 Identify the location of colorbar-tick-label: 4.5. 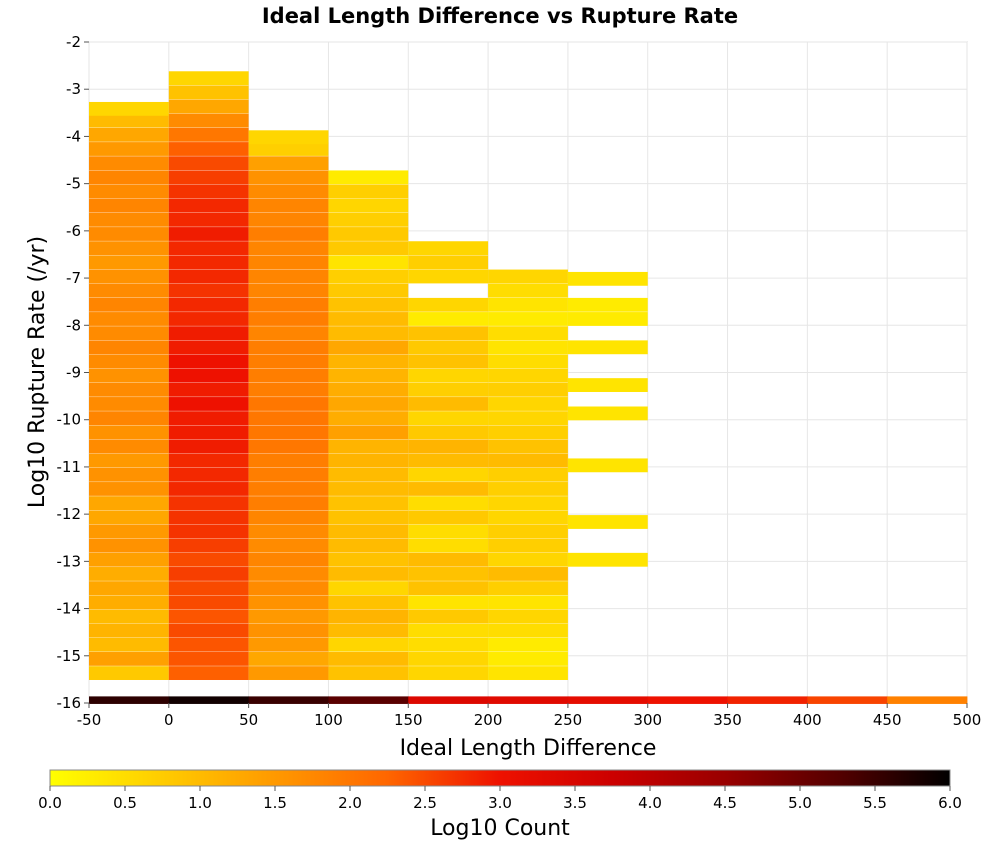
(725, 803).